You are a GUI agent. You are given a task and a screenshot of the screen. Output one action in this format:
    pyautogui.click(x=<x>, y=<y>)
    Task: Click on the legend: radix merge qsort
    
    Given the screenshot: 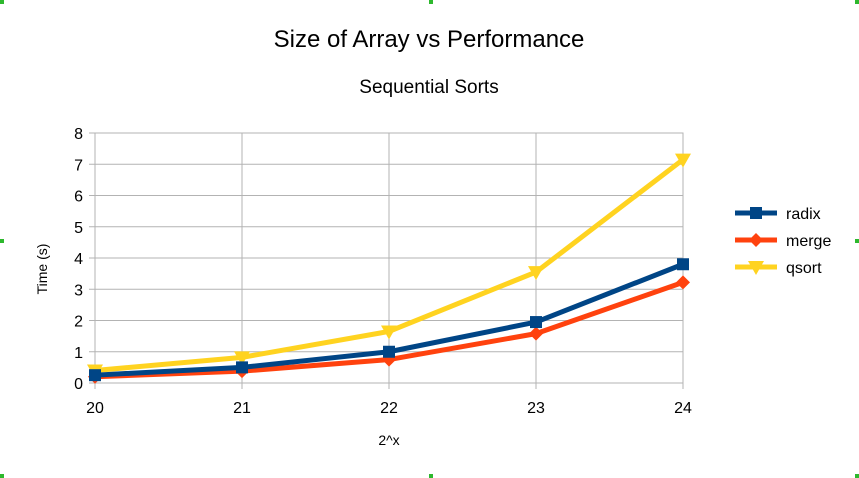 What is the action you would take?
    pyautogui.click(x=783, y=241)
    